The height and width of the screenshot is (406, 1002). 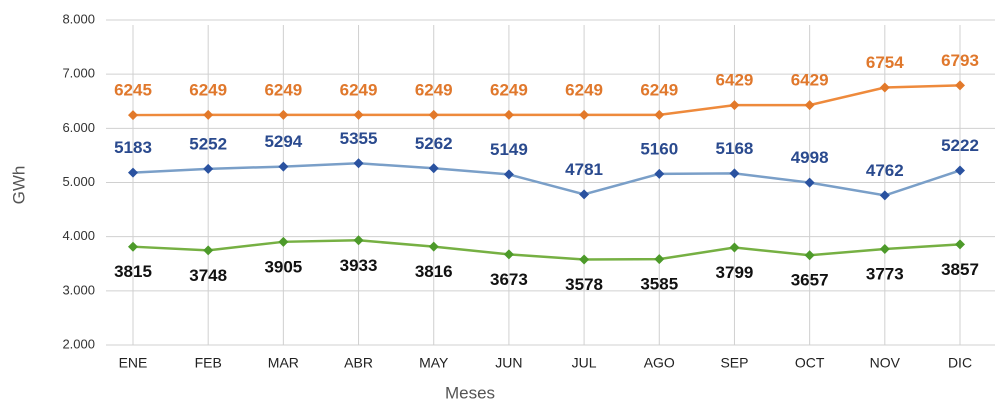 What do you see at coordinates (810, 363) in the screenshot?
I see `x-tick-label: OCT` at bounding box center [810, 363].